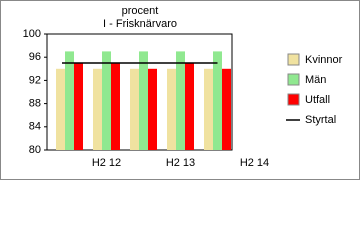  Describe the element at coordinates (140, 24) in the screenshot. I see `chart-subtitle: I - Frisknärvaro` at that location.